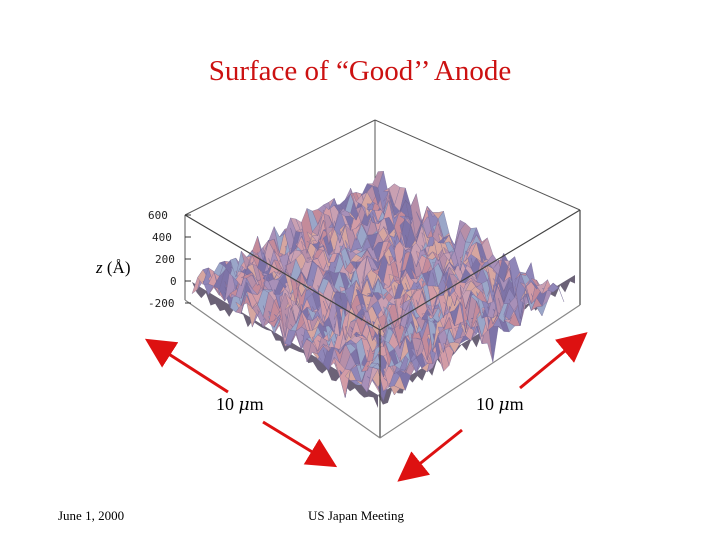 This screenshot has height=540, width=720. I want to click on dimension-arrow-right-front, so click(430, 455).